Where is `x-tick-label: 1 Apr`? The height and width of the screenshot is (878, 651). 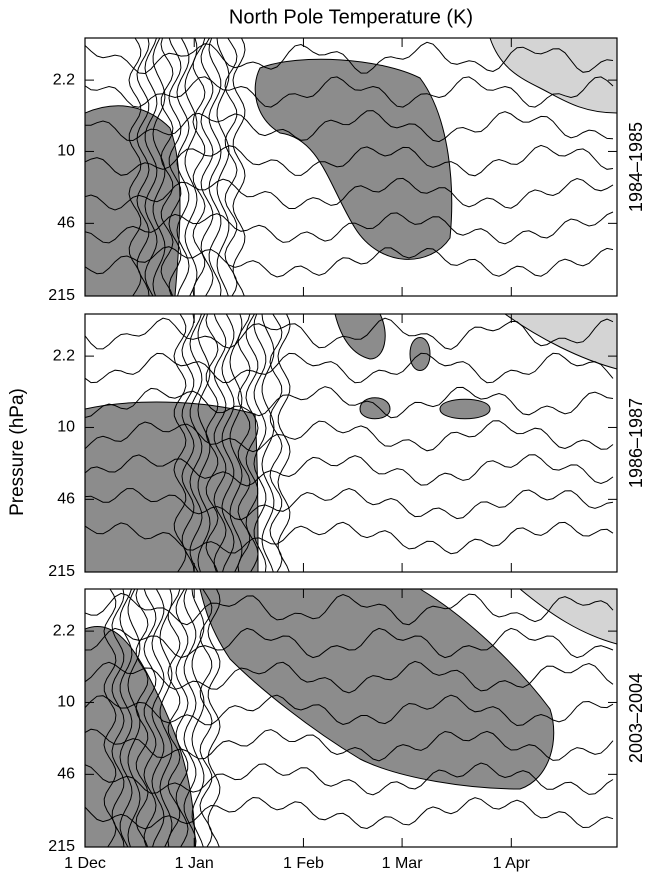
x-tick-label: 1 Apr is located at coordinates (512, 863).